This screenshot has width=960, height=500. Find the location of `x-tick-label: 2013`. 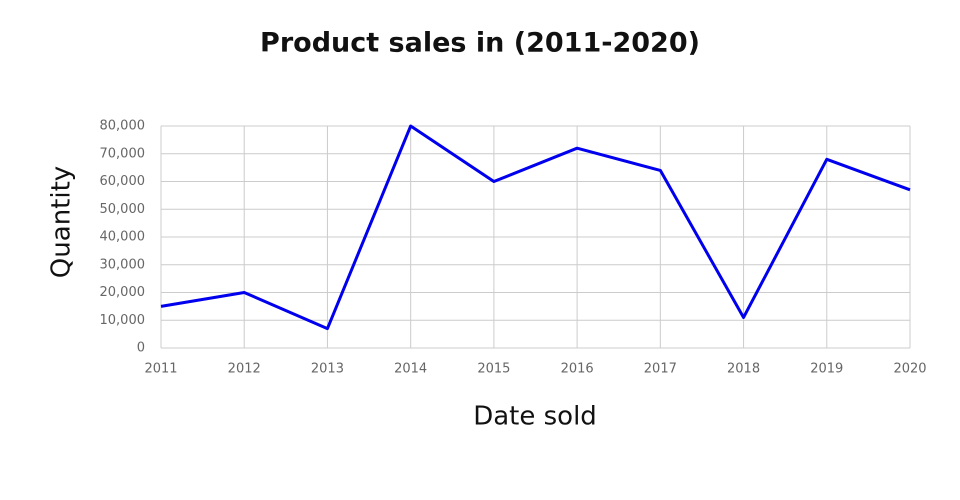

x-tick-label: 2013 is located at coordinates (327, 369).